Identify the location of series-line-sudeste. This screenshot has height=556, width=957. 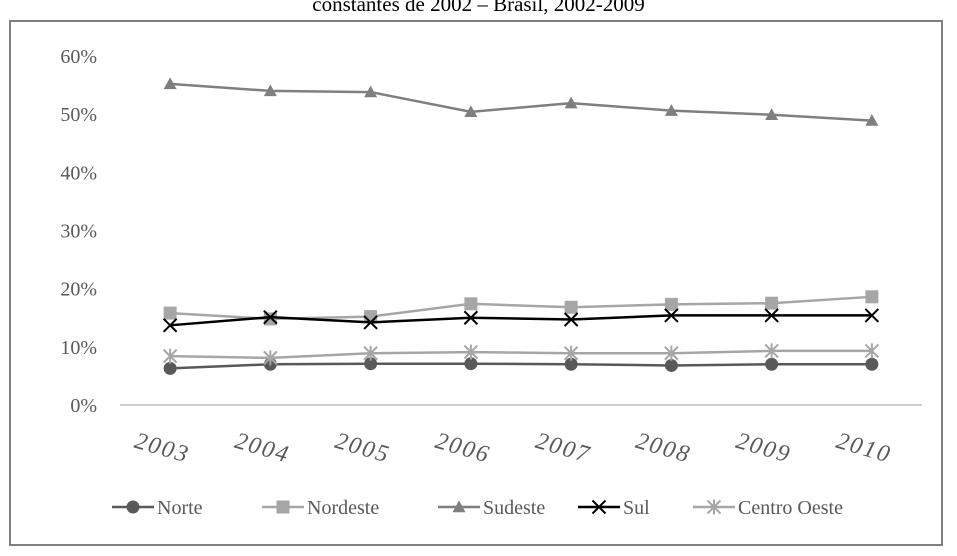
(521, 102).